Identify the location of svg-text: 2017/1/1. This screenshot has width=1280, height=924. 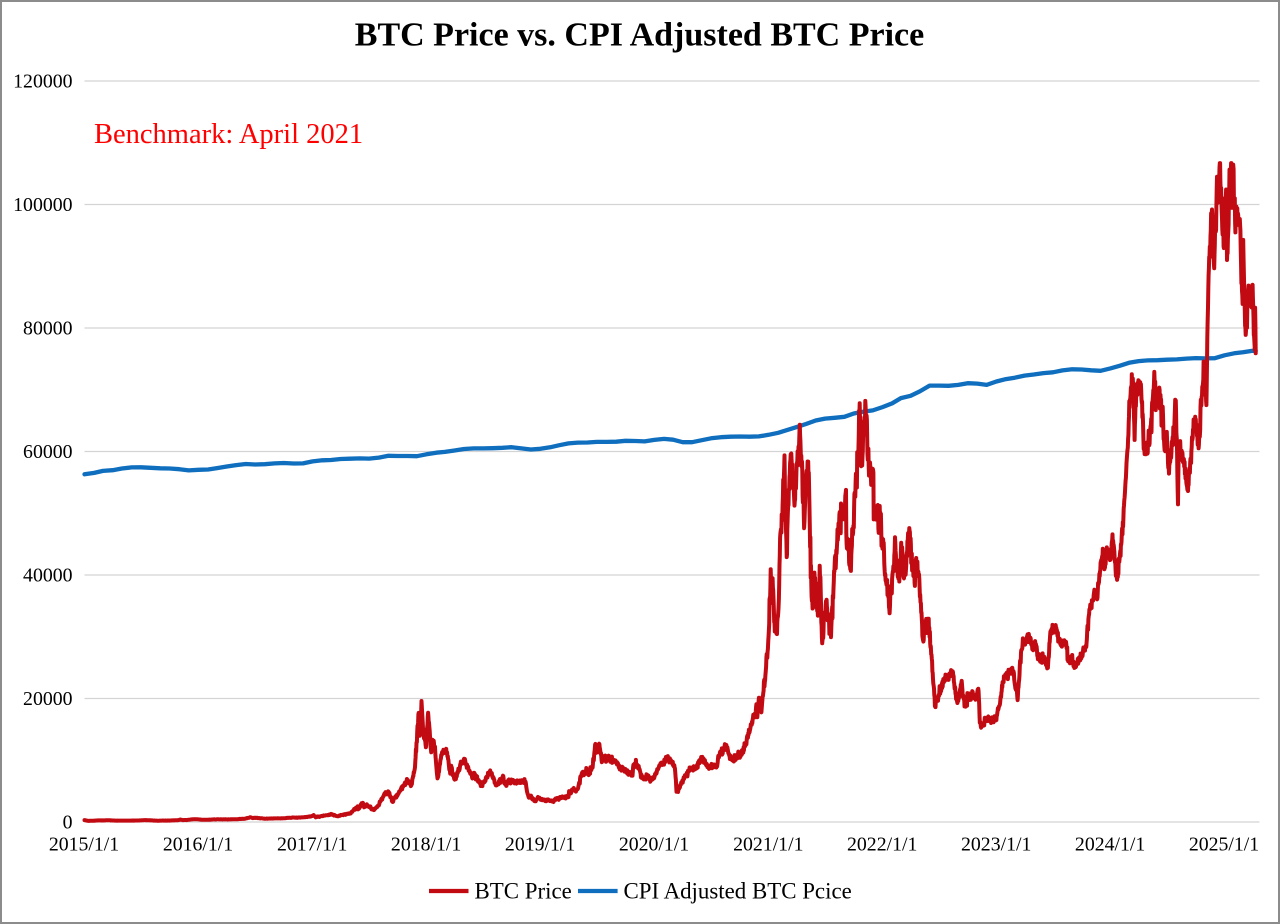
(312, 845).